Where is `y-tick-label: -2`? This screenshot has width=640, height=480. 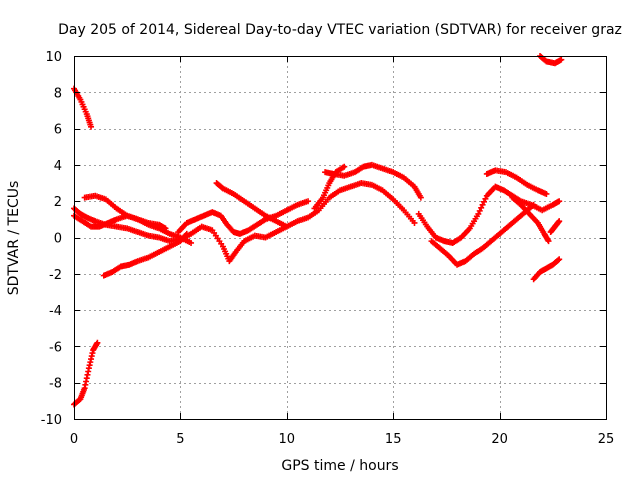 y-tick-label: -2 is located at coordinates (55, 275).